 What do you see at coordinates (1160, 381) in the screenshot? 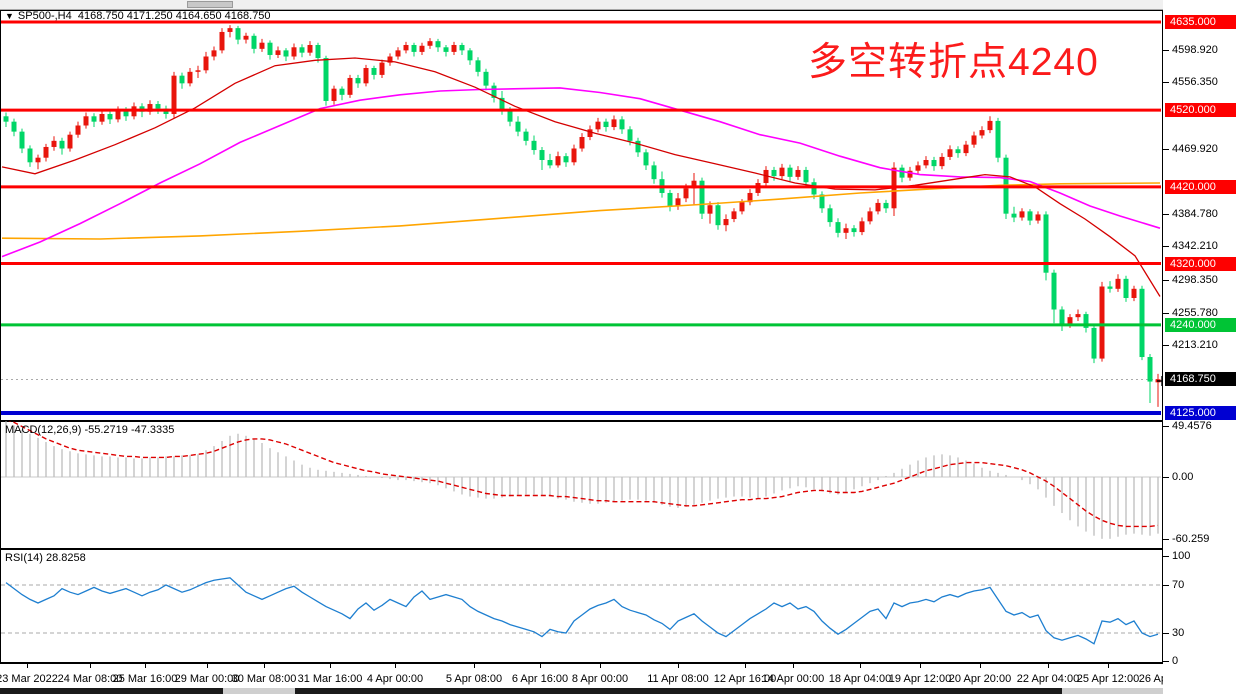
I see `crosshair-cursor` at bounding box center [1160, 381].